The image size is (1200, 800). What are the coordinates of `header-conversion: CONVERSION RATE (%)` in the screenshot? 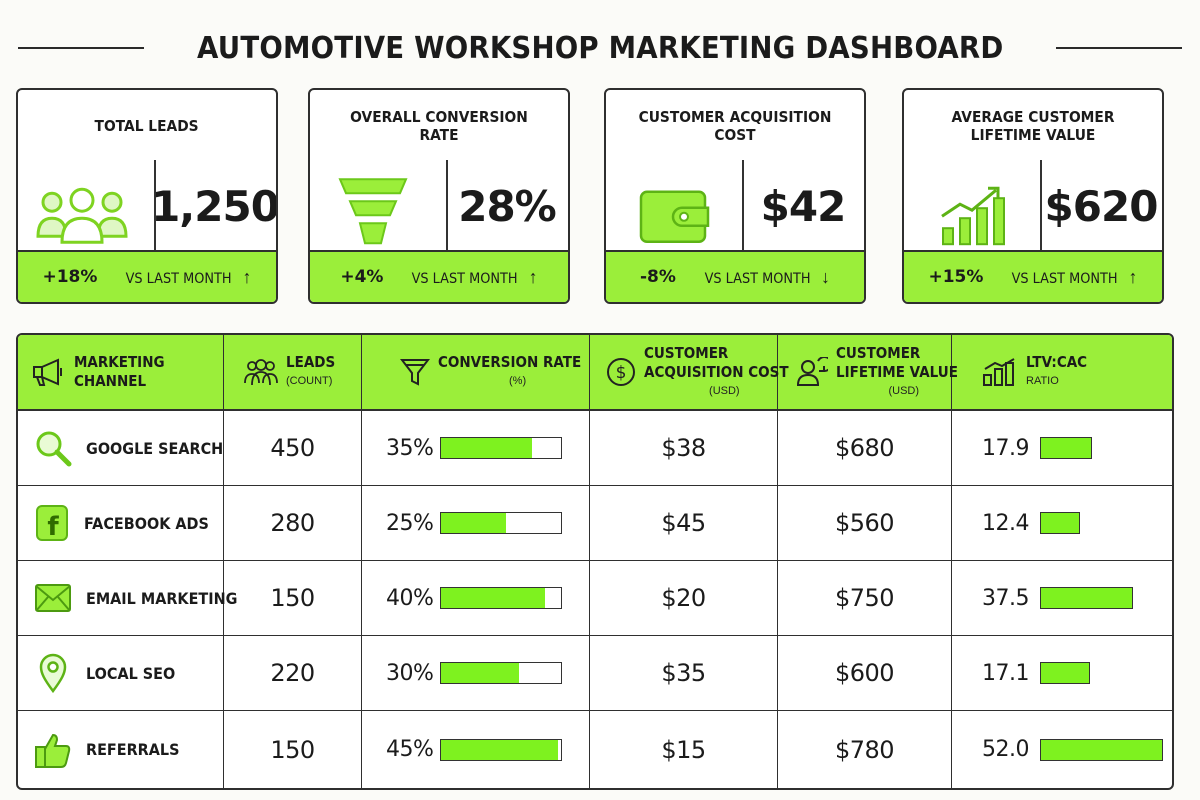 It's located at (476, 372).